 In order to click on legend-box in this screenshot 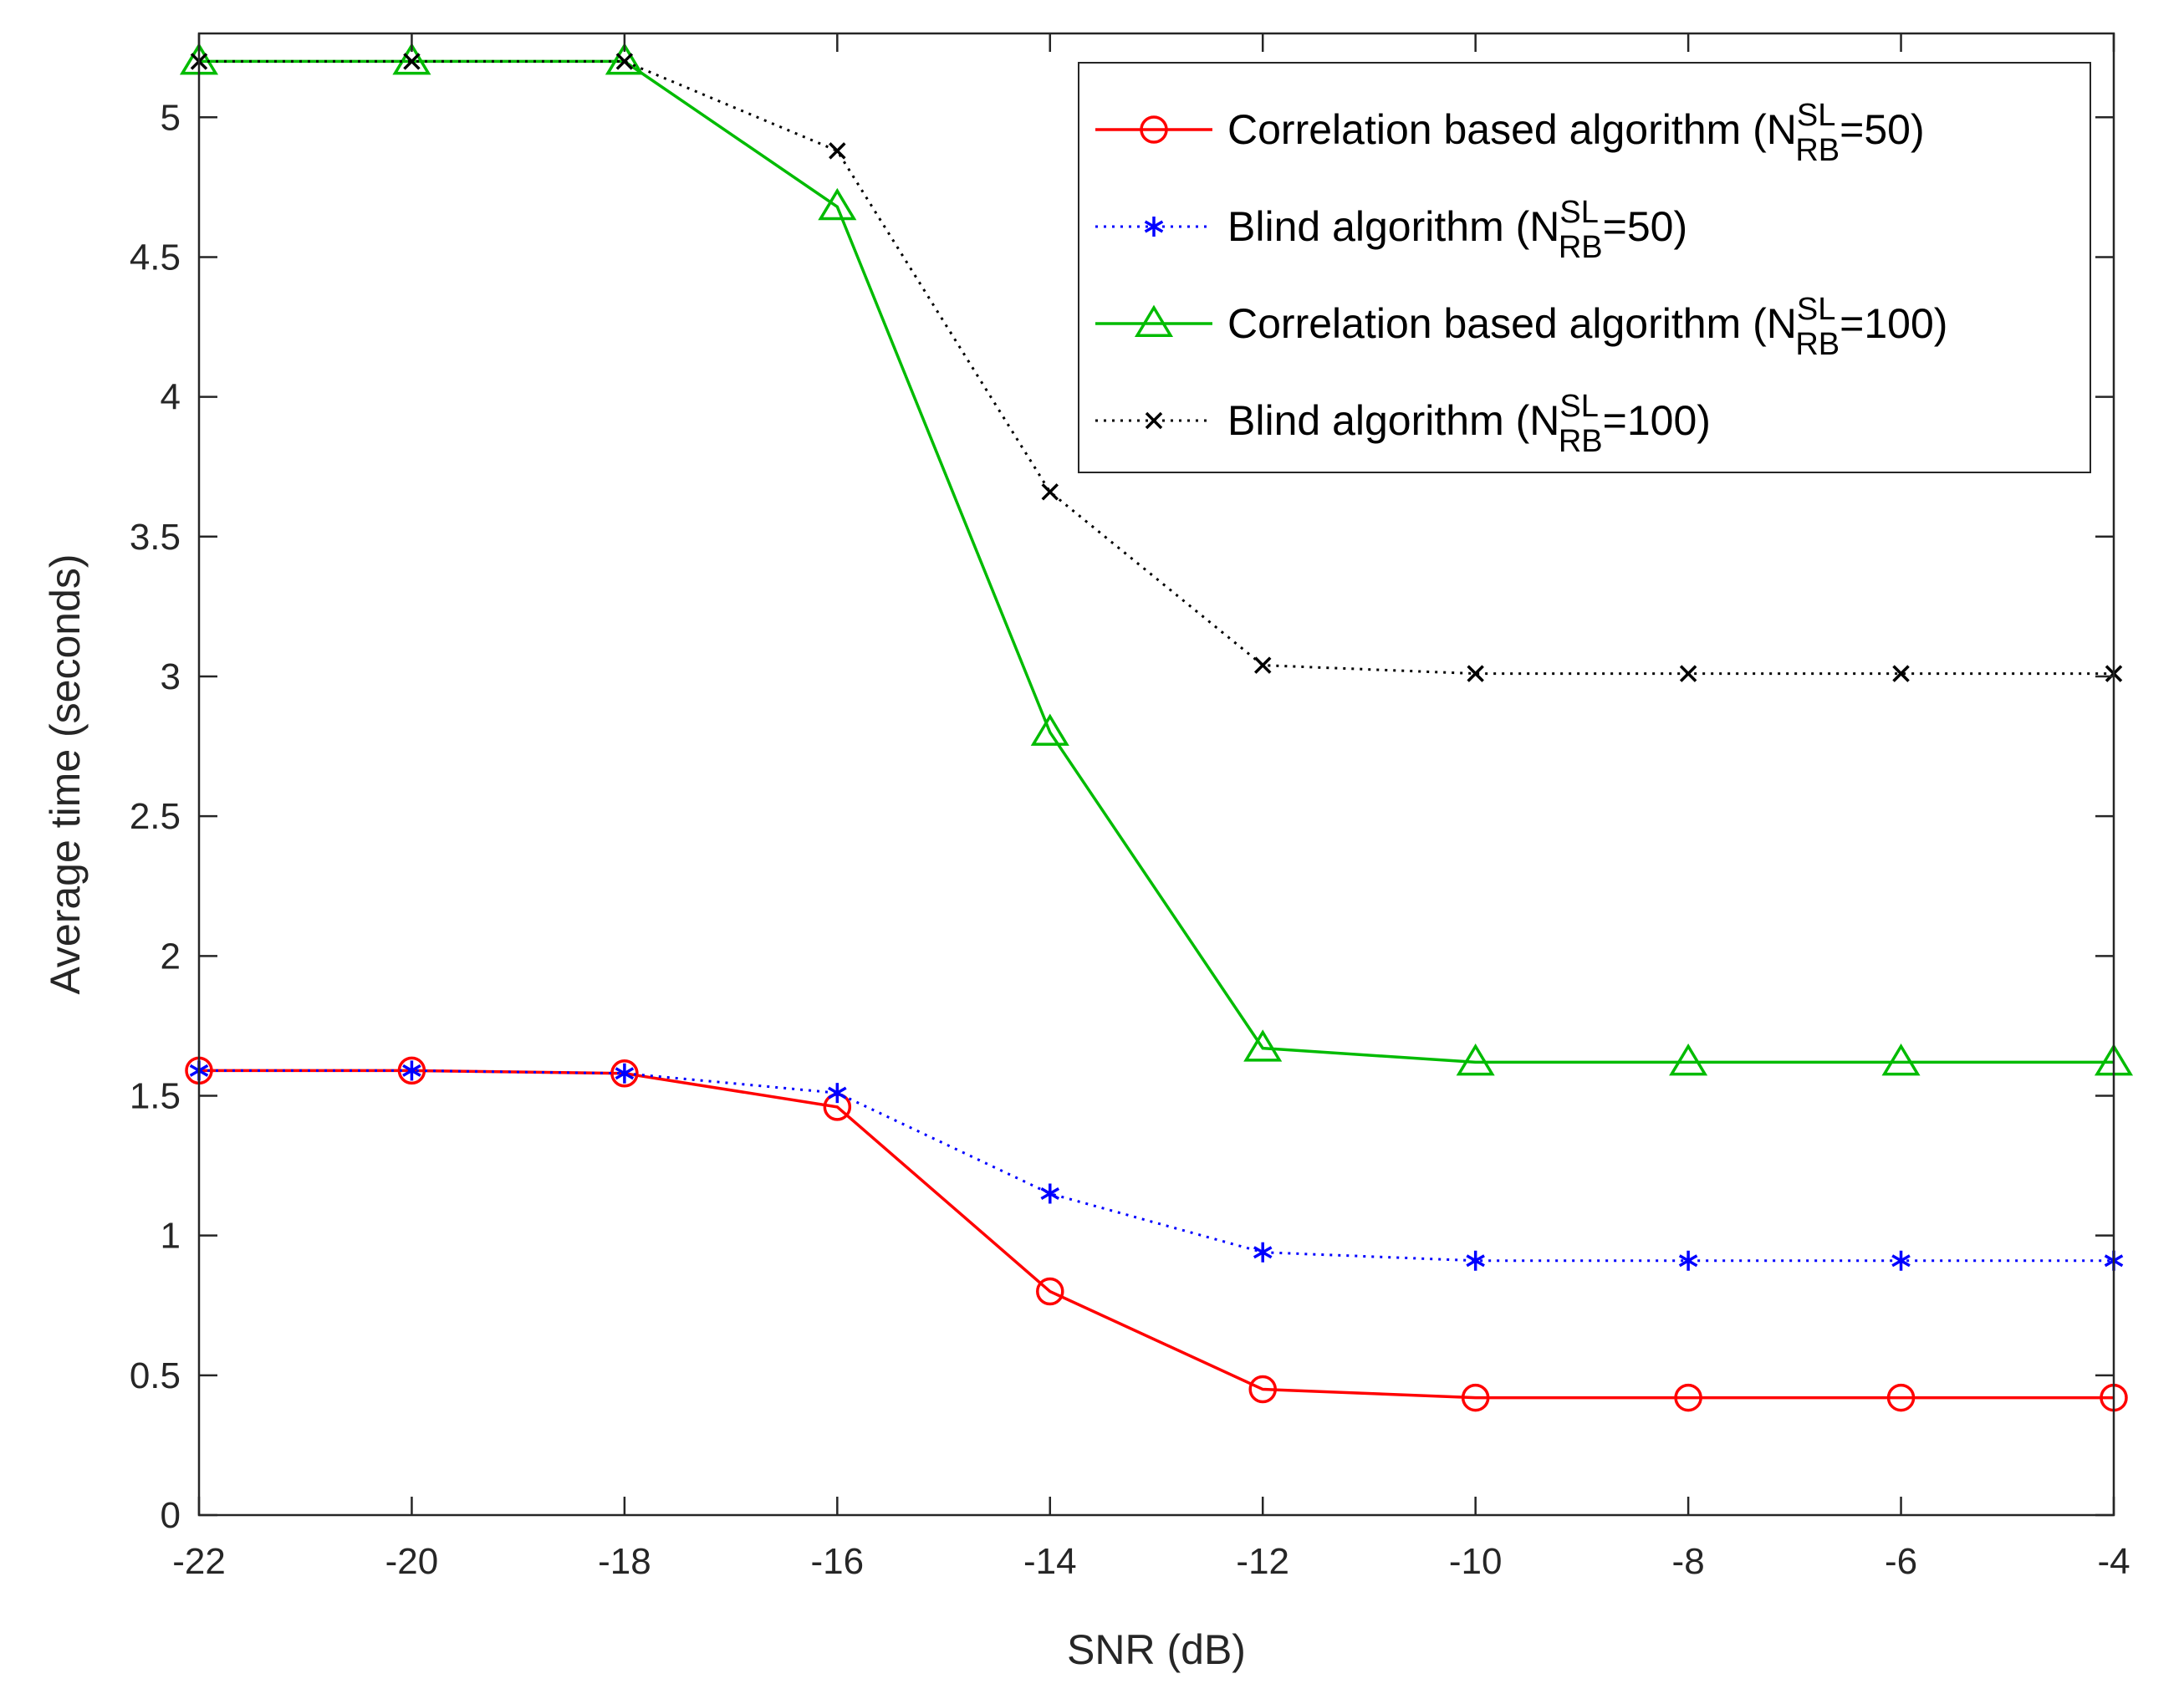, I will do `click(1584, 267)`.